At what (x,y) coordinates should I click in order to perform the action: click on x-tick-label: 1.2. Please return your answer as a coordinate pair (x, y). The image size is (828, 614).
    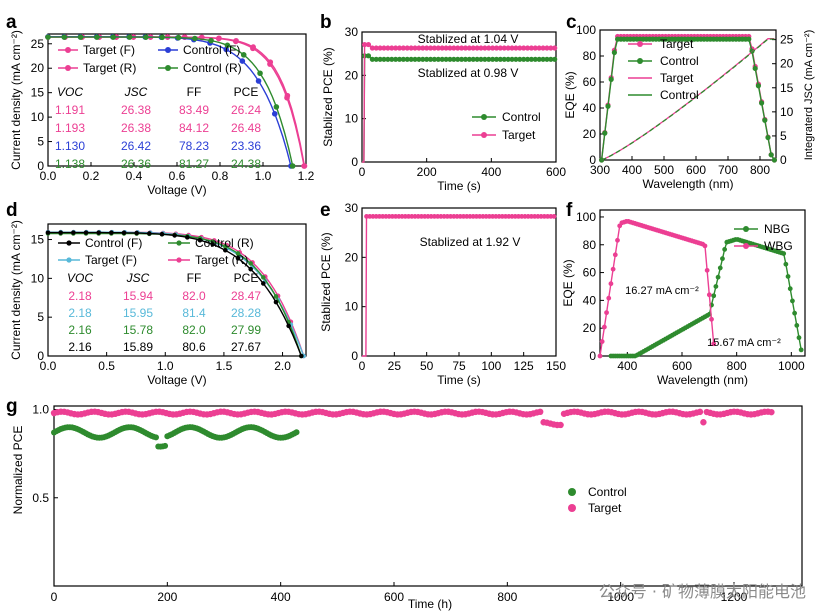
    Looking at the image, I should click on (306, 176).